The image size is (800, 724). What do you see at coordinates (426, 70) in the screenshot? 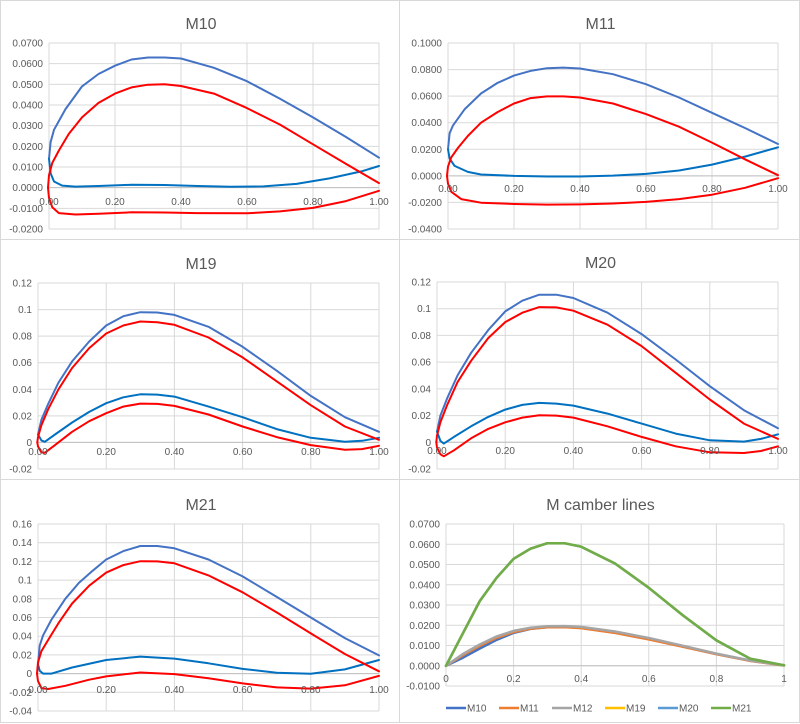
I see `y-tick-label: 0.0800` at bounding box center [426, 70].